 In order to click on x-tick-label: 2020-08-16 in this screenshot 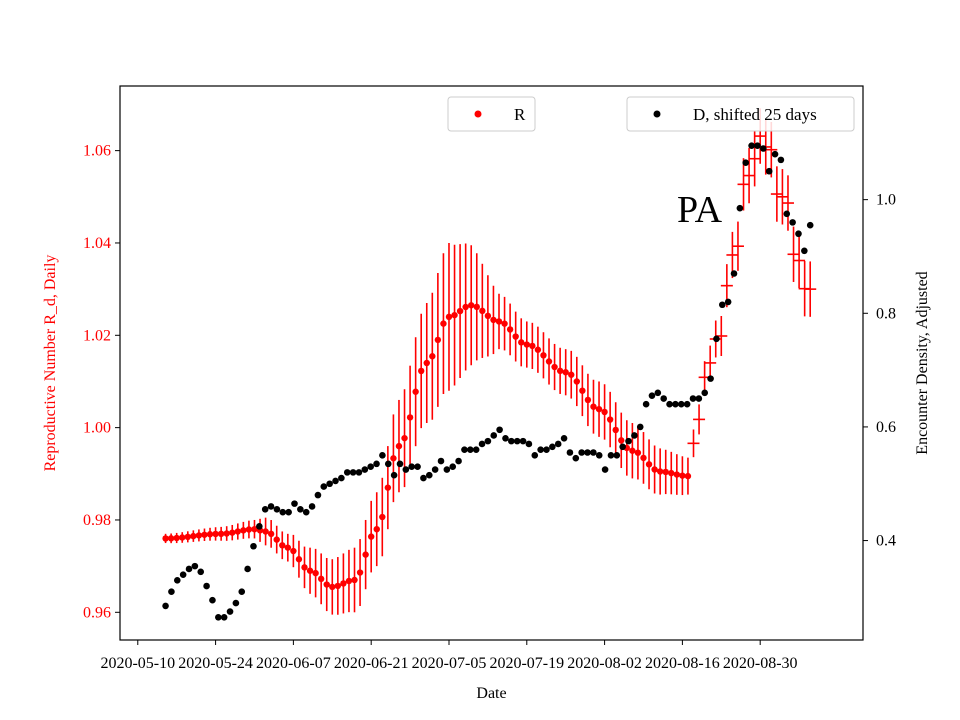, I will do `click(682, 663)`.